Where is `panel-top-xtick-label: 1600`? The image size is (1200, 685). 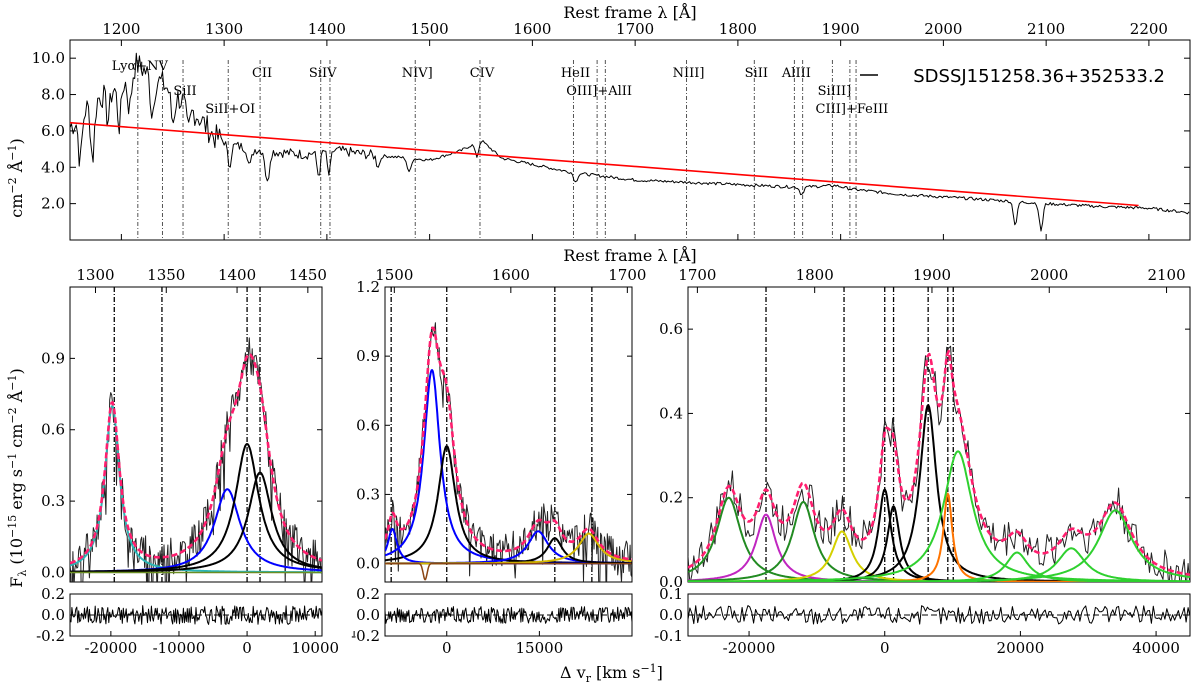
panel-top-xtick-label: 1600 is located at coordinates (511, 275).